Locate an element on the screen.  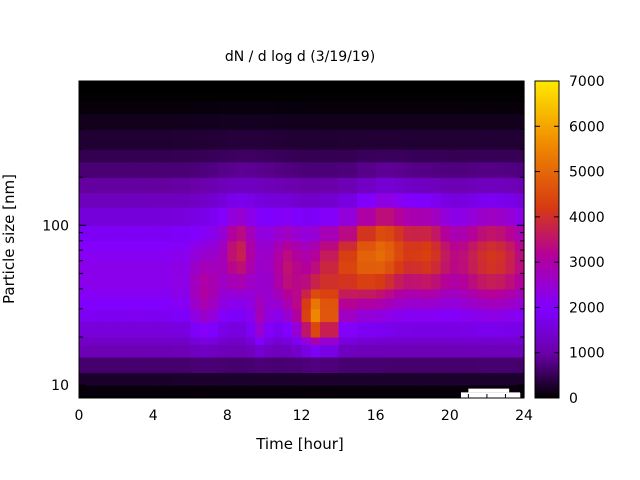
colorbar-tick-label: 3000 is located at coordinates (587, 263).